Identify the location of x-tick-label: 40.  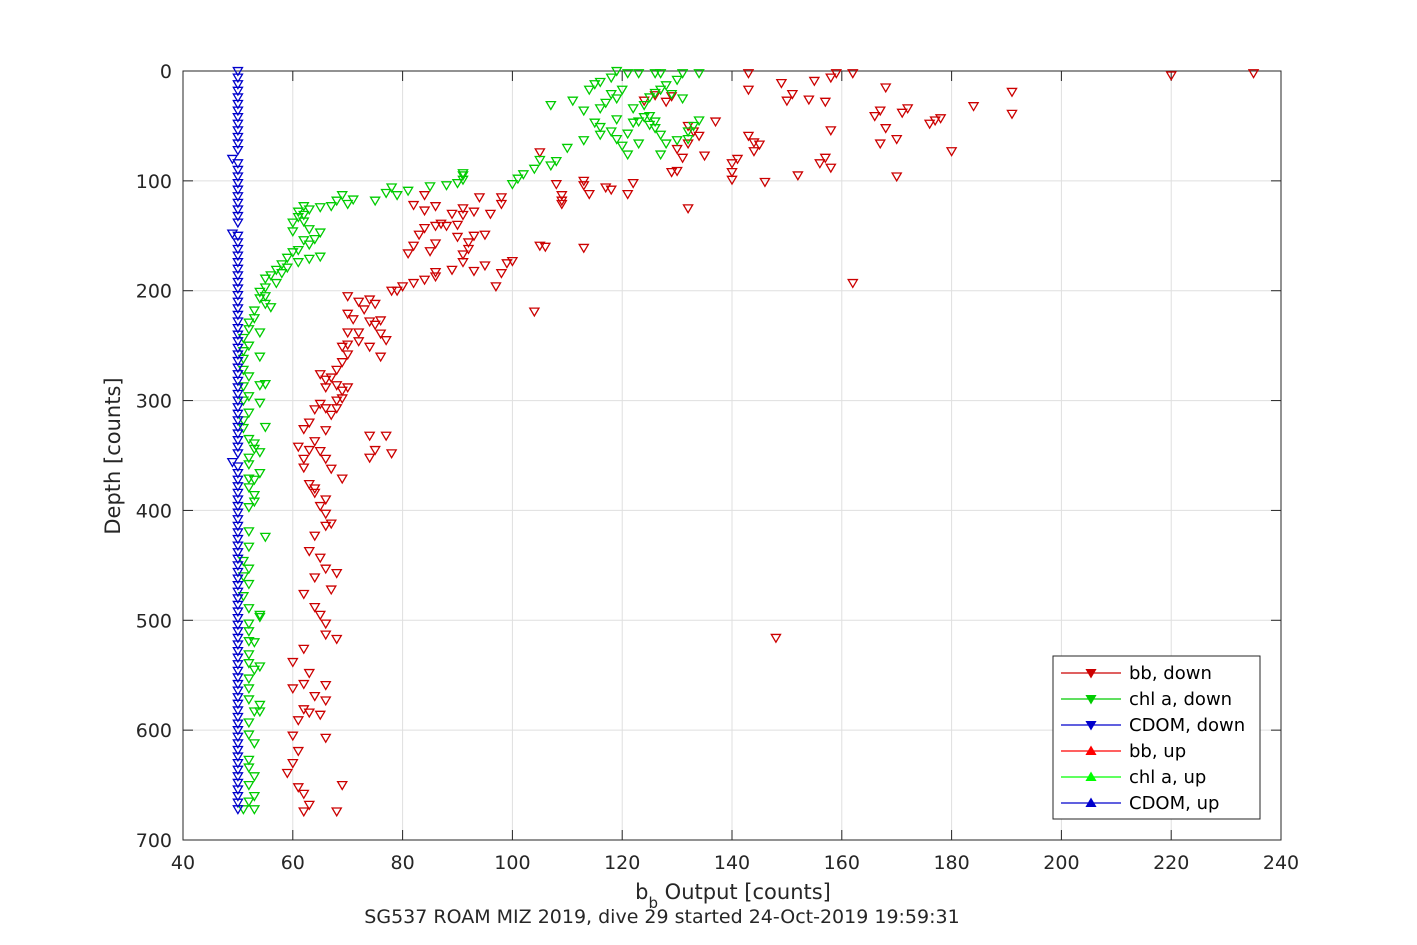
(183, 863).